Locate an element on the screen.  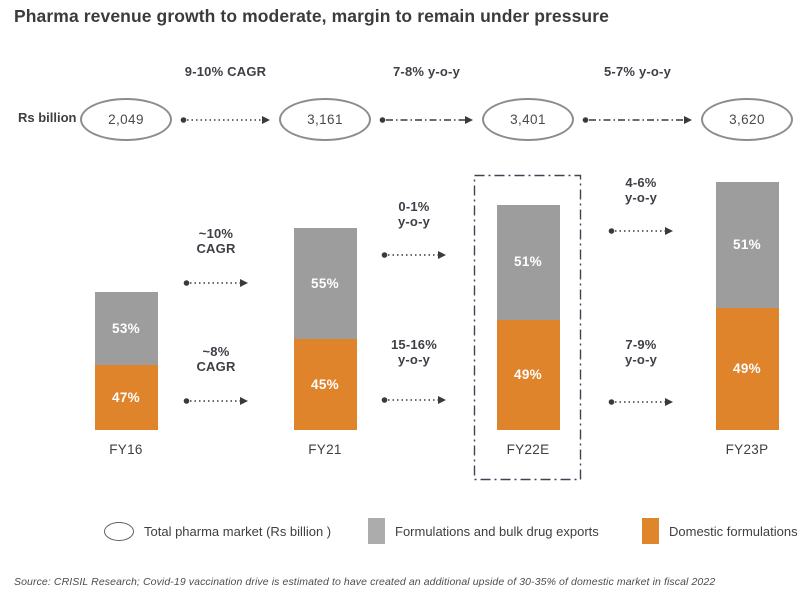
bar-domestic-FY21 is located at coordinates (325, 384).